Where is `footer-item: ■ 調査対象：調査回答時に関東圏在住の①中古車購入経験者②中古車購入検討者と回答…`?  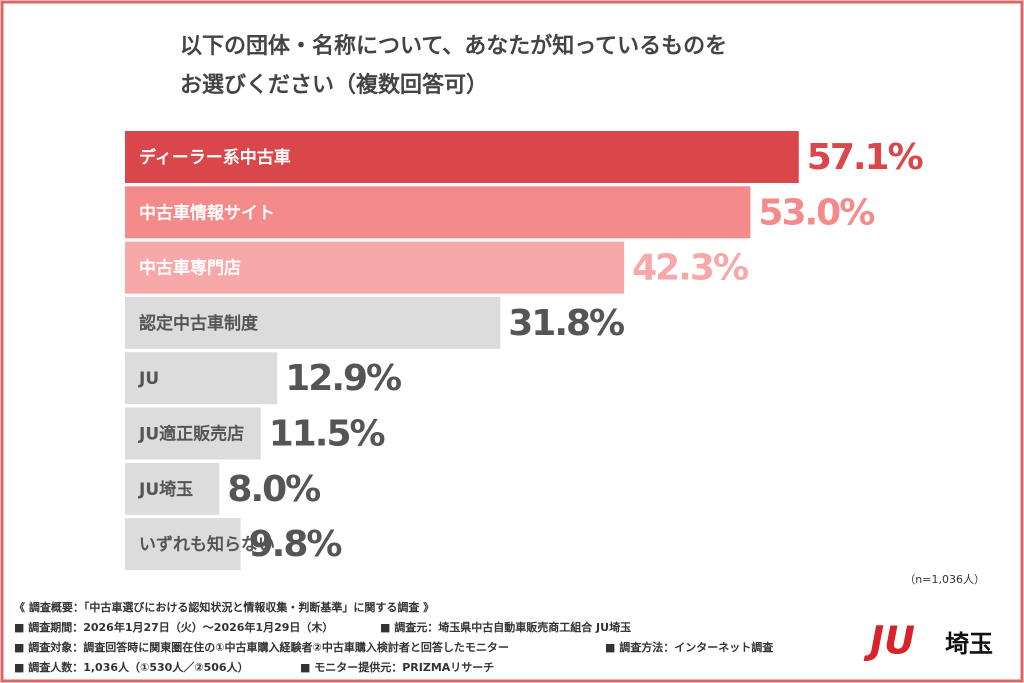 footer-item: ■ 調査対象：調査回答時に関東圏在住の①中古車購入経験者②中古車購入検討者と回答… is located at coordinates (261, 647).